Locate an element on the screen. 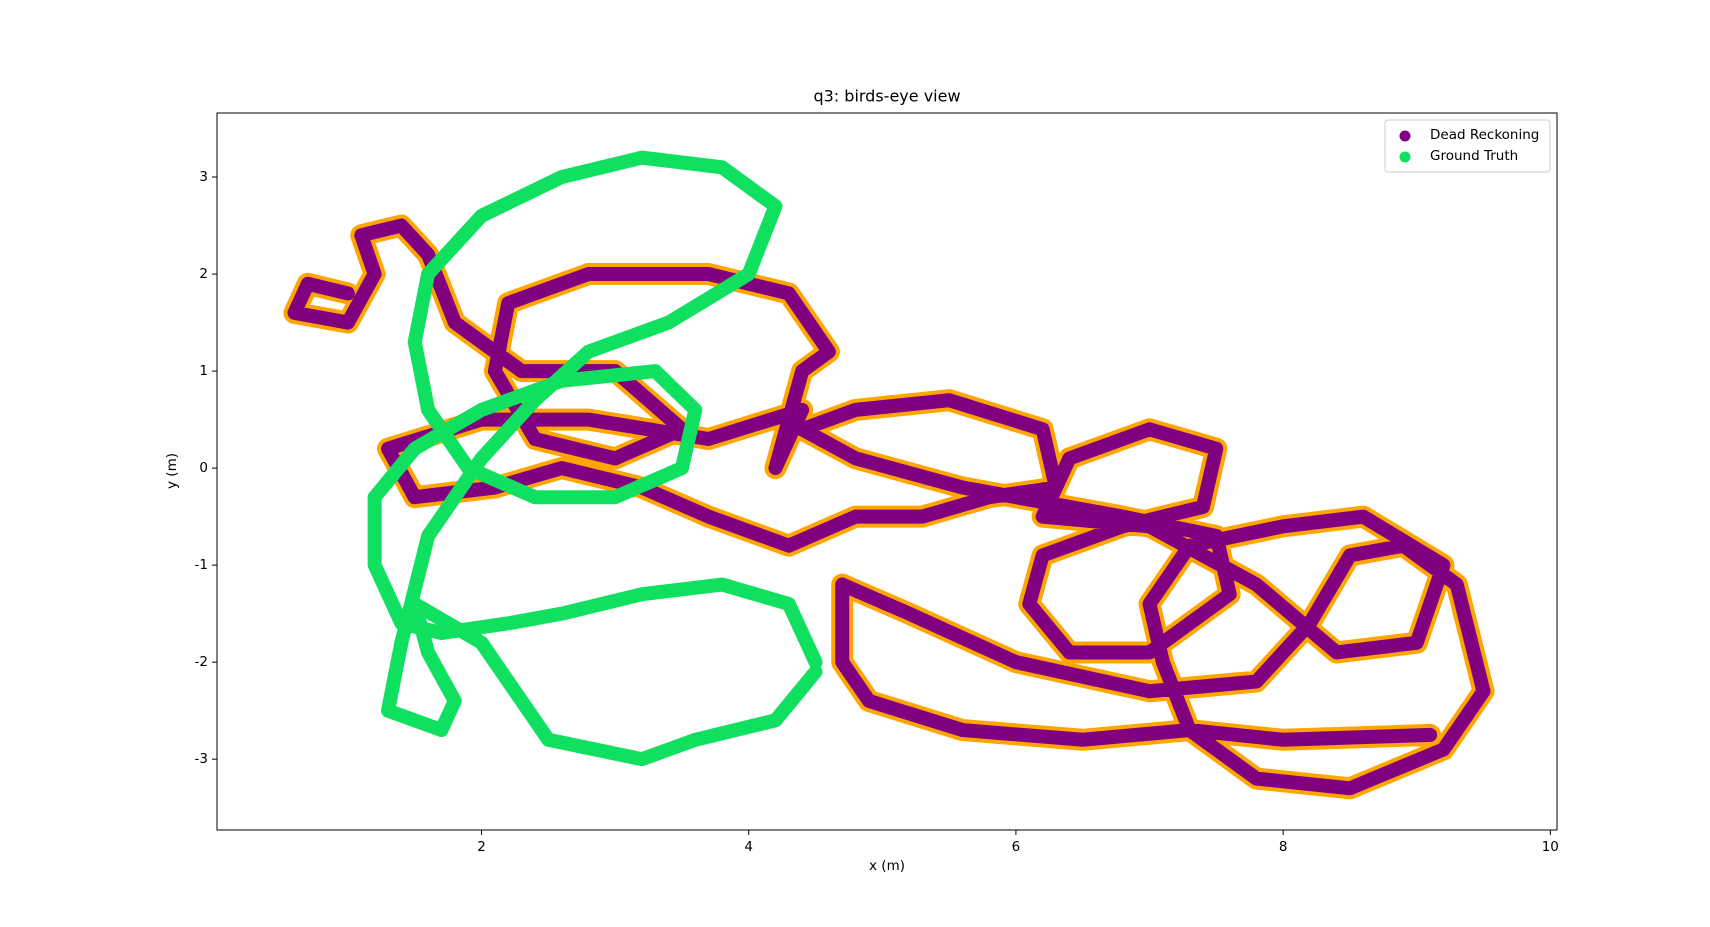 Image resolution: width=1710 pixels, height=927 pixels. y-tick-label: 2 is located at coordinates (203, 274).